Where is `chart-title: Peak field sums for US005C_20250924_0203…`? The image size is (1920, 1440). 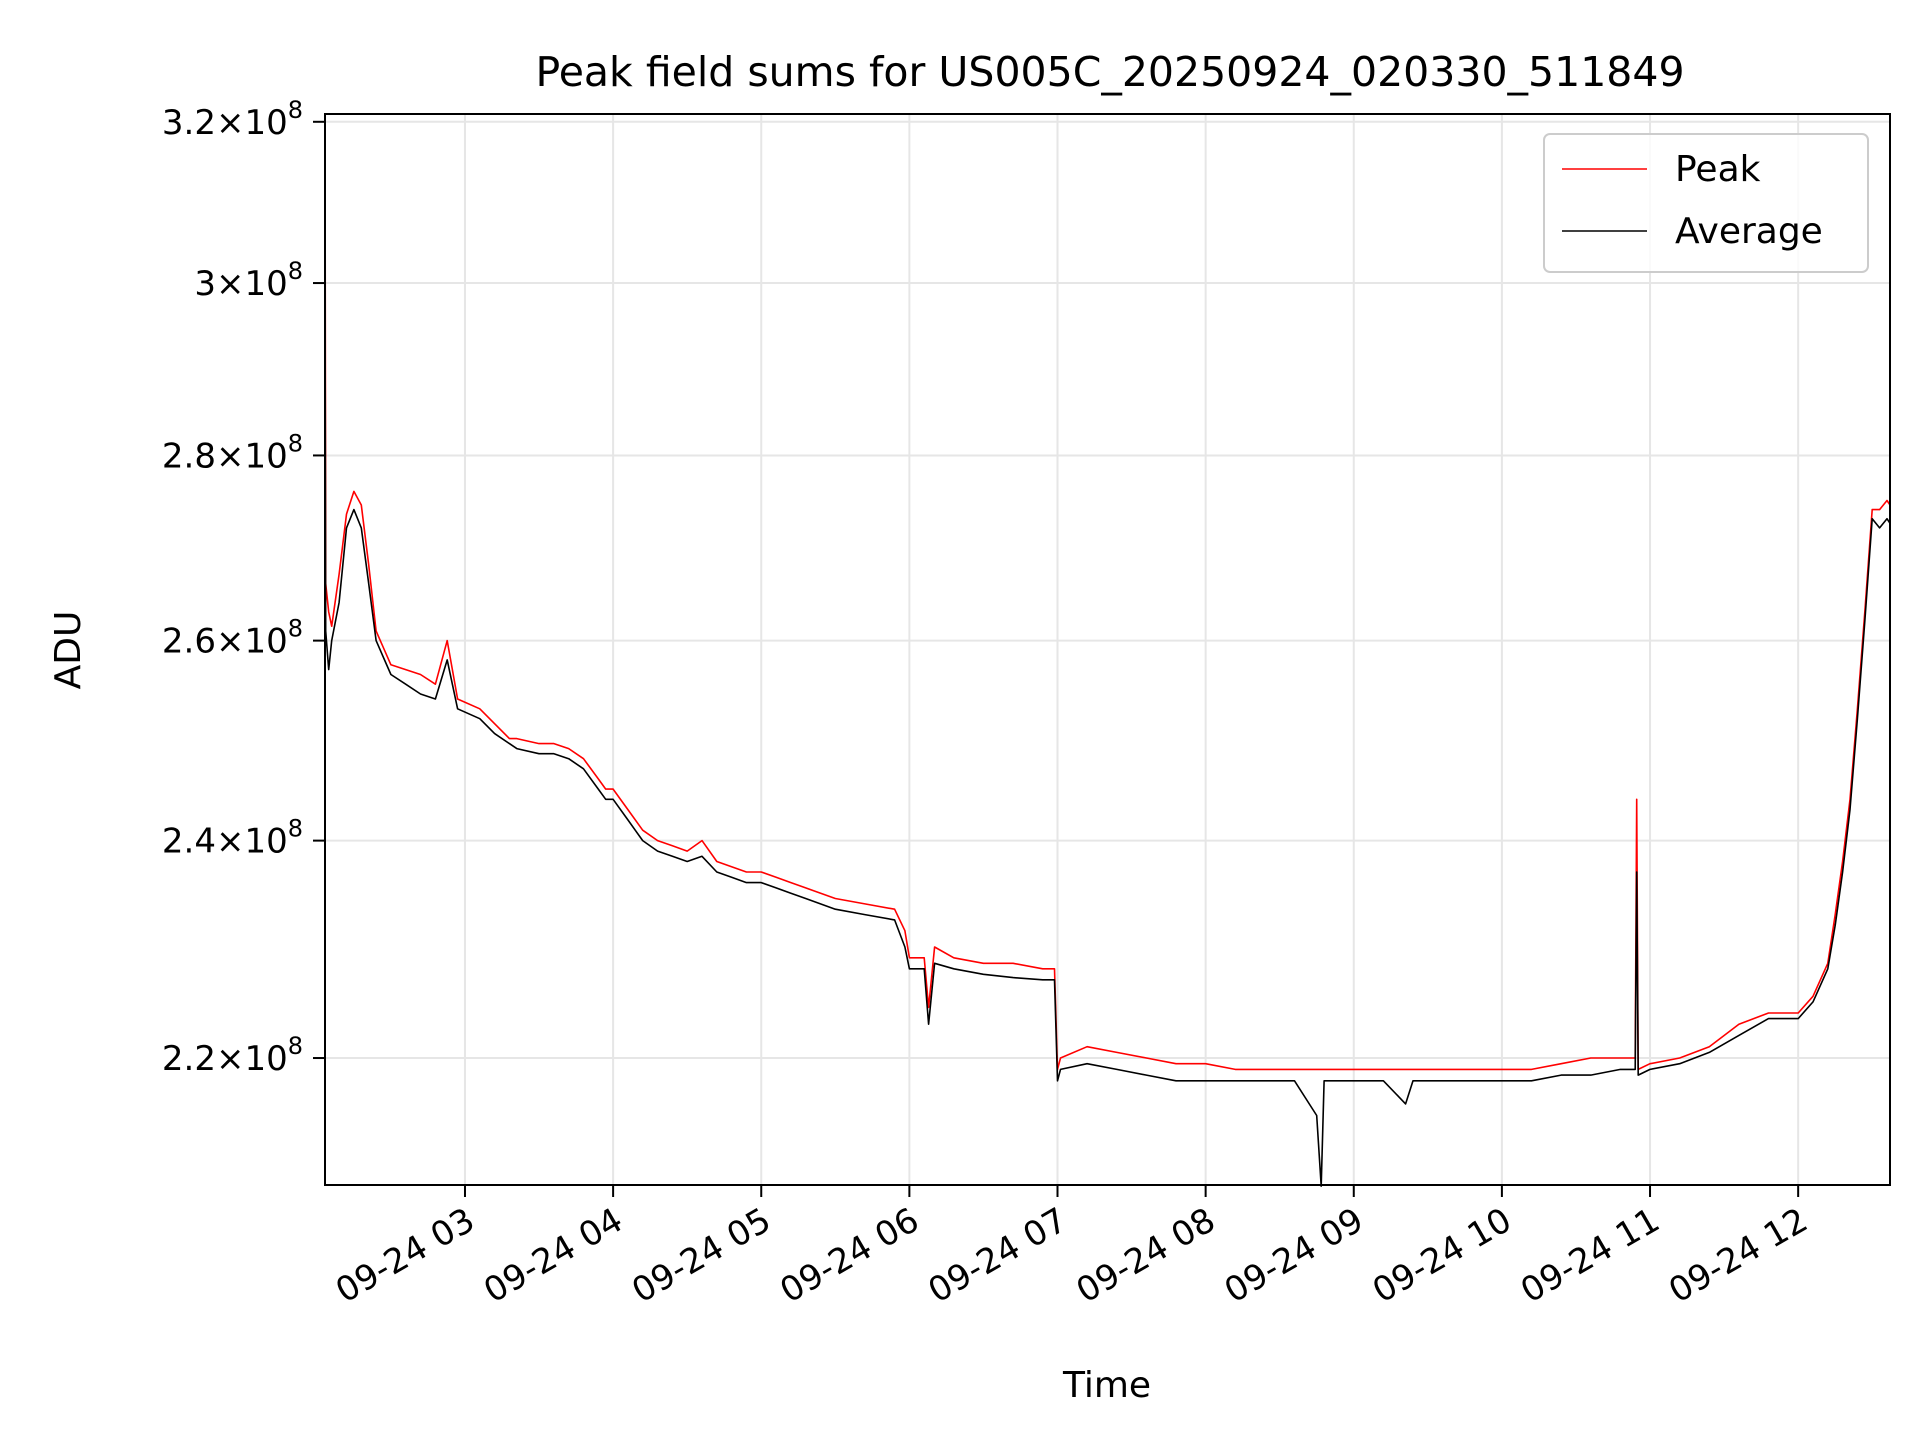 chart-title: Peak field sums for US005C_20250924_0203… is located at coordinates (1109, 72).